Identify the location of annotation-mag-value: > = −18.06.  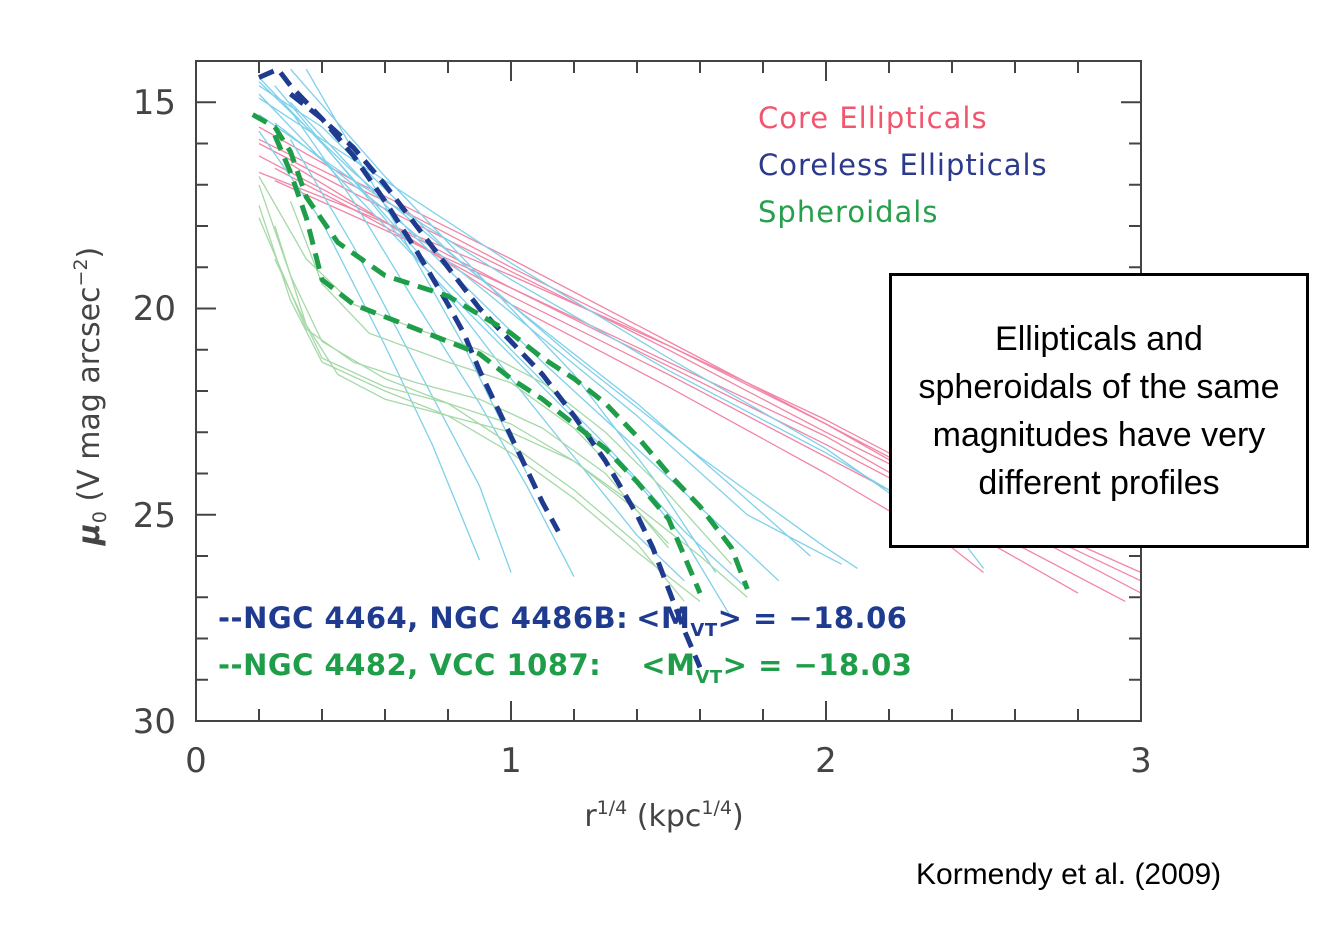
(813, 618).